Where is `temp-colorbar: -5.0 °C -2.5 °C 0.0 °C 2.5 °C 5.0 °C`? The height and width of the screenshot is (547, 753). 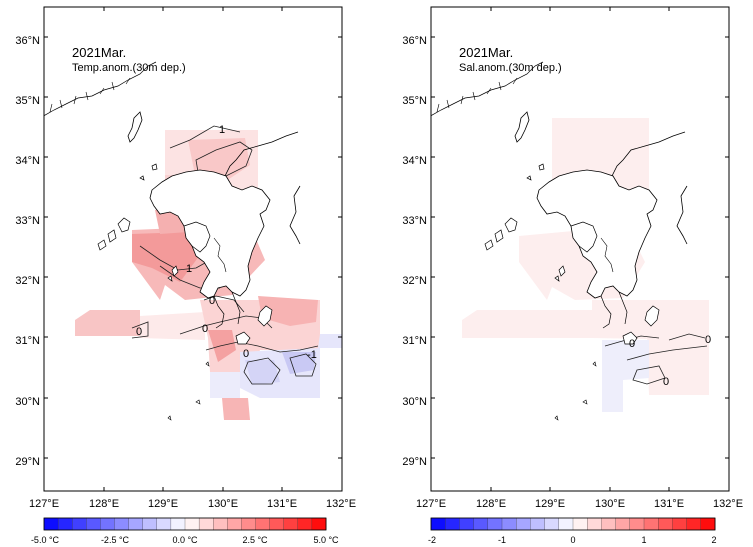
temp-colorbar: -5.0 °C -2.5 °C 0.0 °C 2.5 °C 5.0 °C is located at coordinates (185, 531).